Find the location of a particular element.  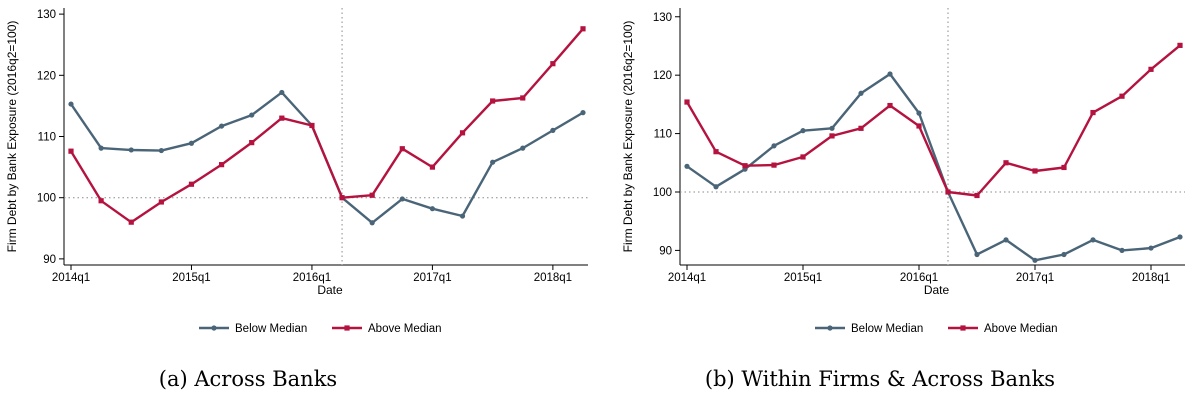

y-tick-label: 130 is located at coordinates (46, 15).